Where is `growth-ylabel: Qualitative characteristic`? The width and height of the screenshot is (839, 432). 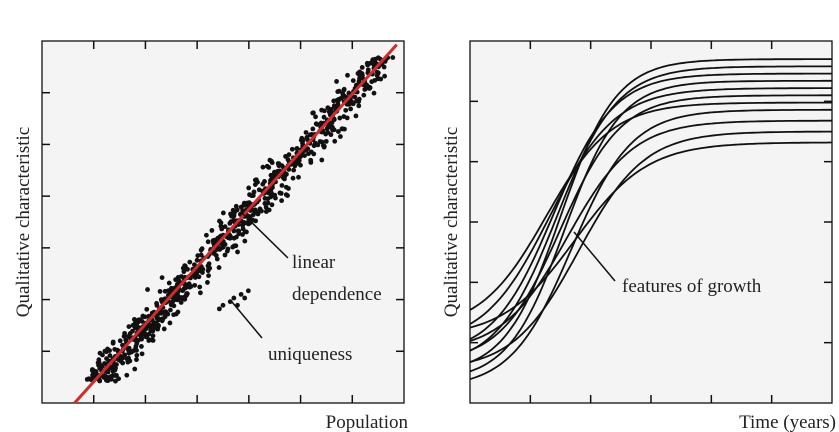 growth-ylabel: Qualitative characteristic is located at coordinates (451, 222).